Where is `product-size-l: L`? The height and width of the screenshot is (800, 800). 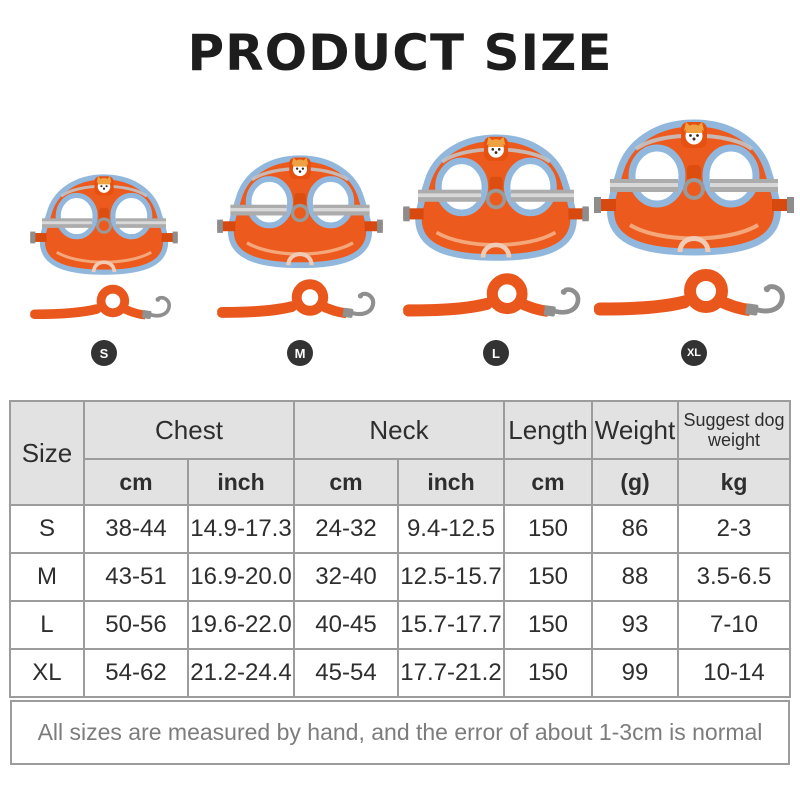 product-size-l: L is located at coordinates (496, 250).